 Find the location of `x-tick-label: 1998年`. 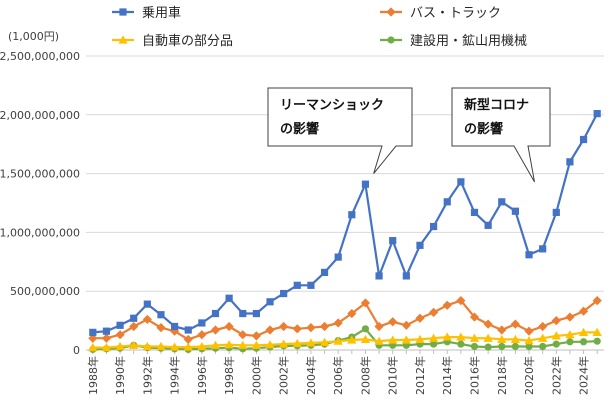

x-tick-label: 1998年 is located at coordinates (229, 375).